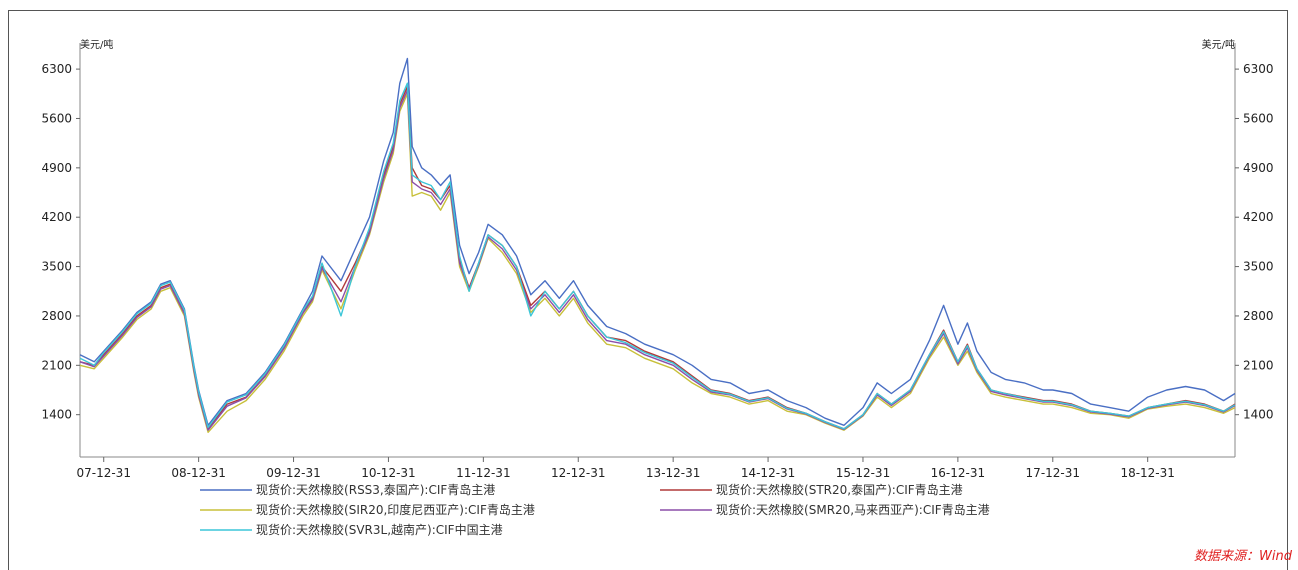 This screenshot has width=1298, height=570. What do you see at coordinates (578, 473) in the screenshot?
I see `x-tick-label: 12-12-31` at bounding box center [578, 473].